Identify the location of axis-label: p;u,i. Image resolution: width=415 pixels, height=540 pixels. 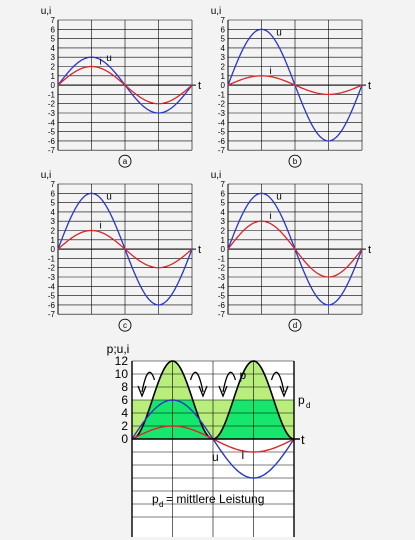
(118, 349).